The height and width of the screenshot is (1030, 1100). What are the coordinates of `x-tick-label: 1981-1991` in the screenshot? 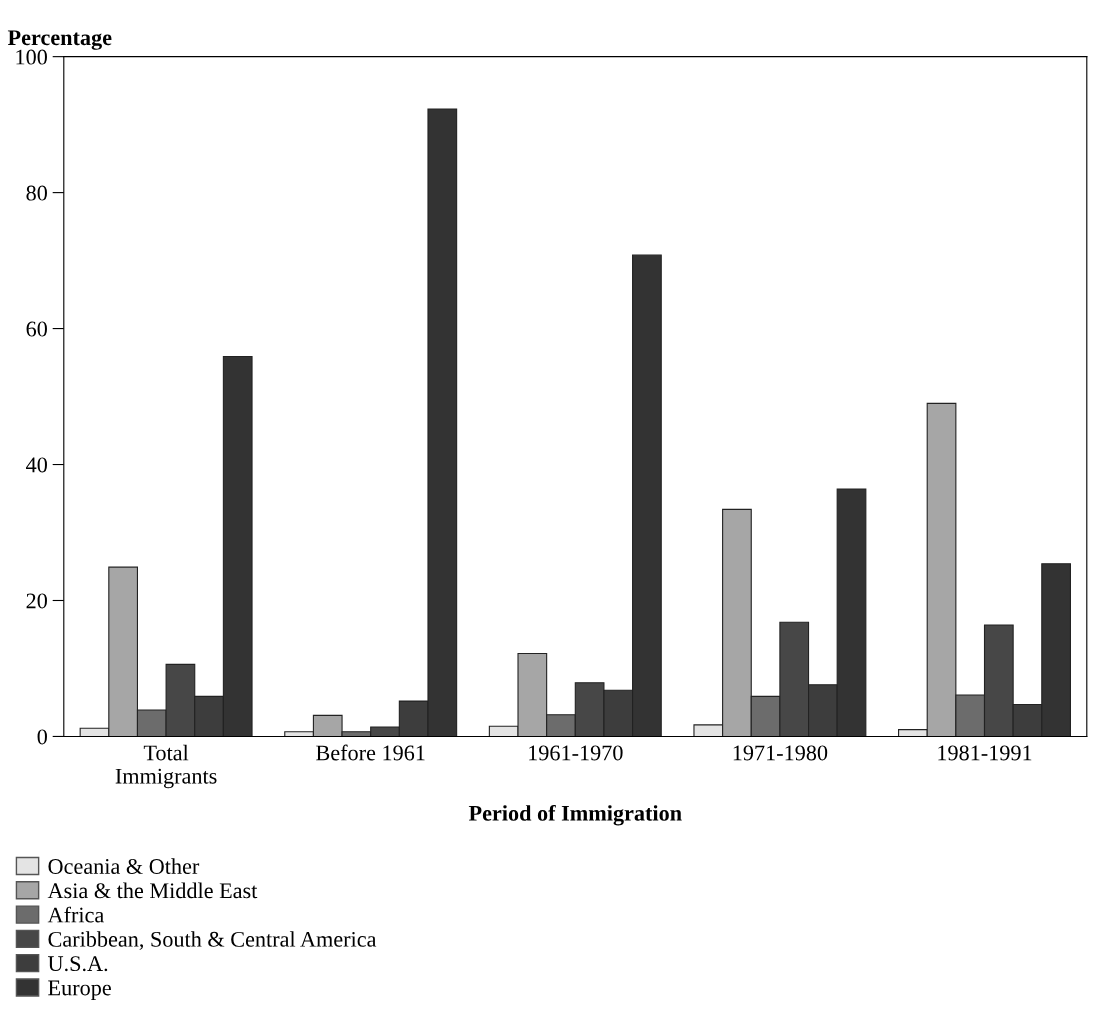 It's located at (985, 753).